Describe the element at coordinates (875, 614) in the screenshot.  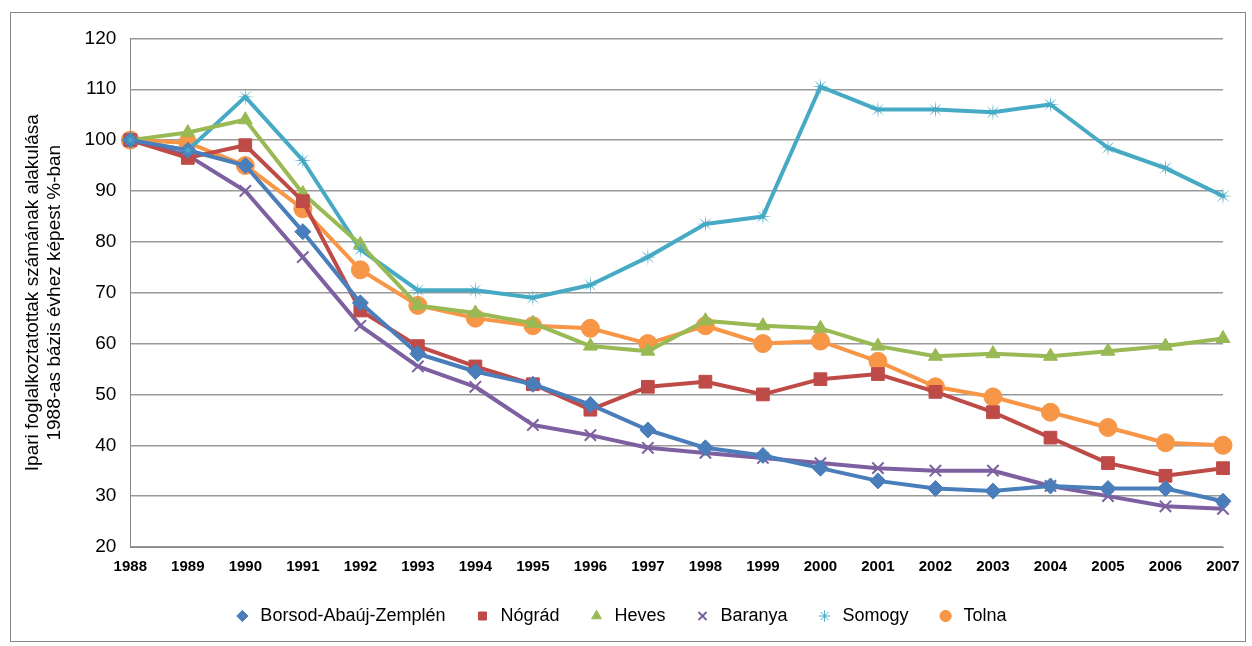
I see `legend-label: Somogy` at that location.